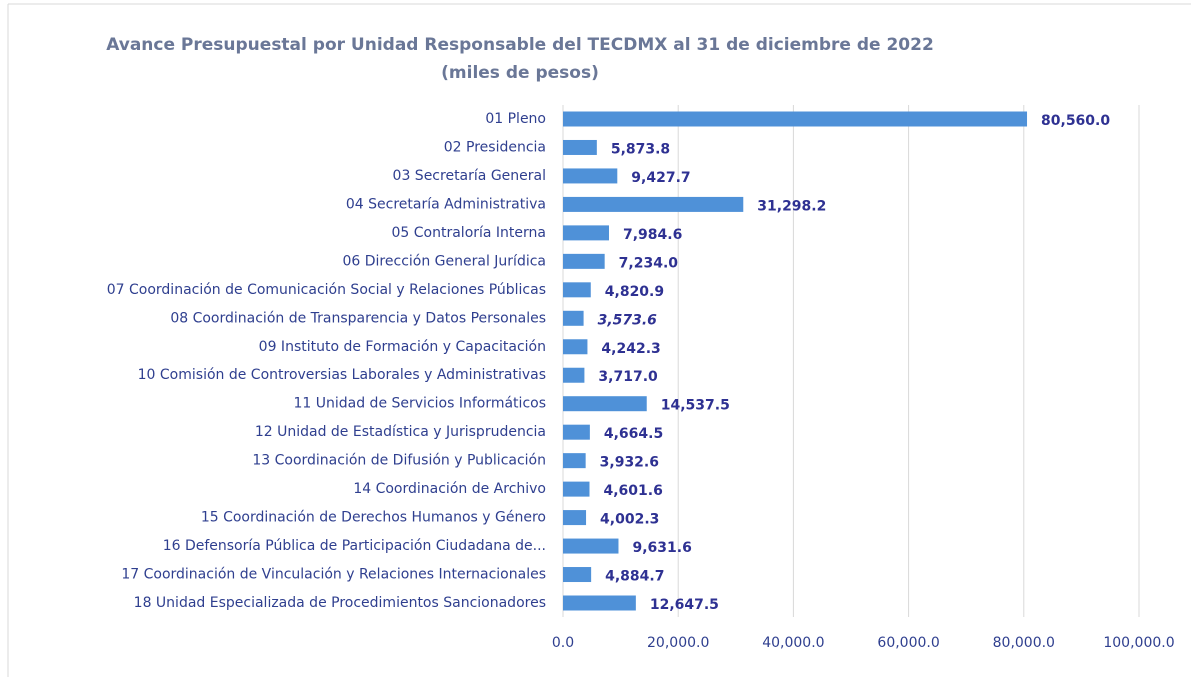 The height and width of the screenshot is (677, 1191). Describe the element at coordinates (695, 406) in the screenshot. I see `value-label: 14,537.5` at that location.